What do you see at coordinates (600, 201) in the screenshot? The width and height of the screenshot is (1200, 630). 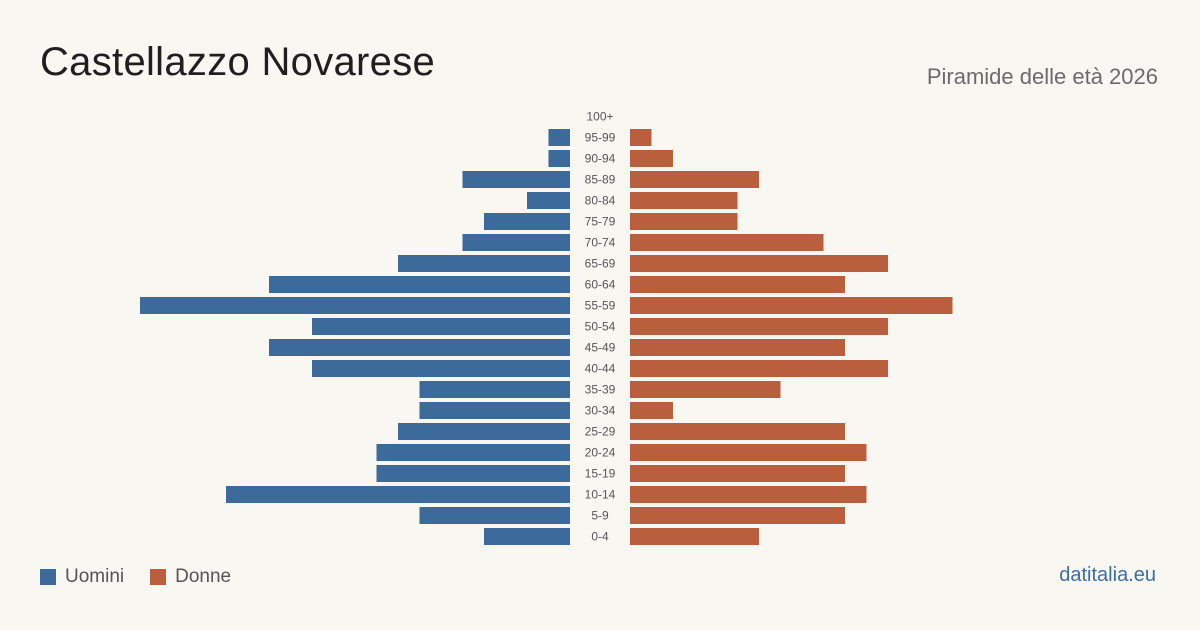 I see `age-label: 80-84` at bounding box center [600, 201].